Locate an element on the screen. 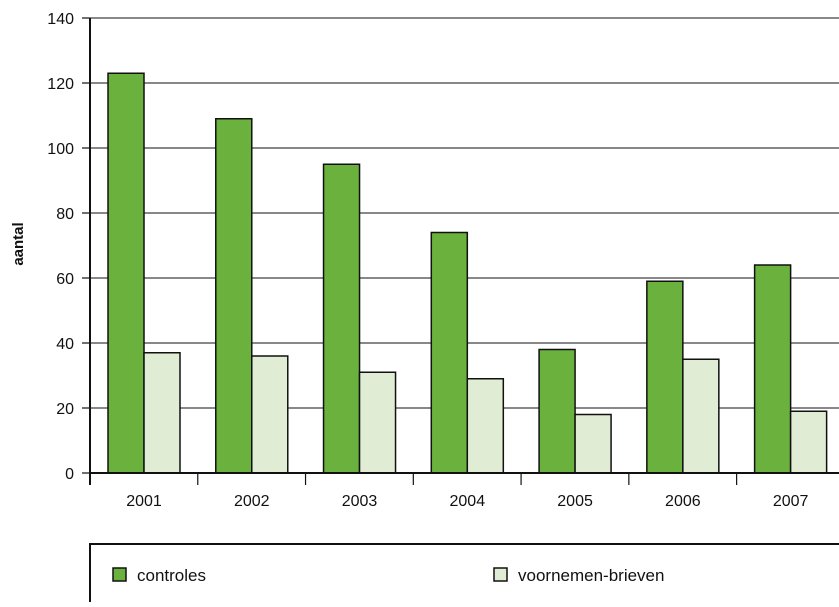 Image resolution: width=839 pixels, height=607 pixels. legend-frame is located at coordinates (464, 572).